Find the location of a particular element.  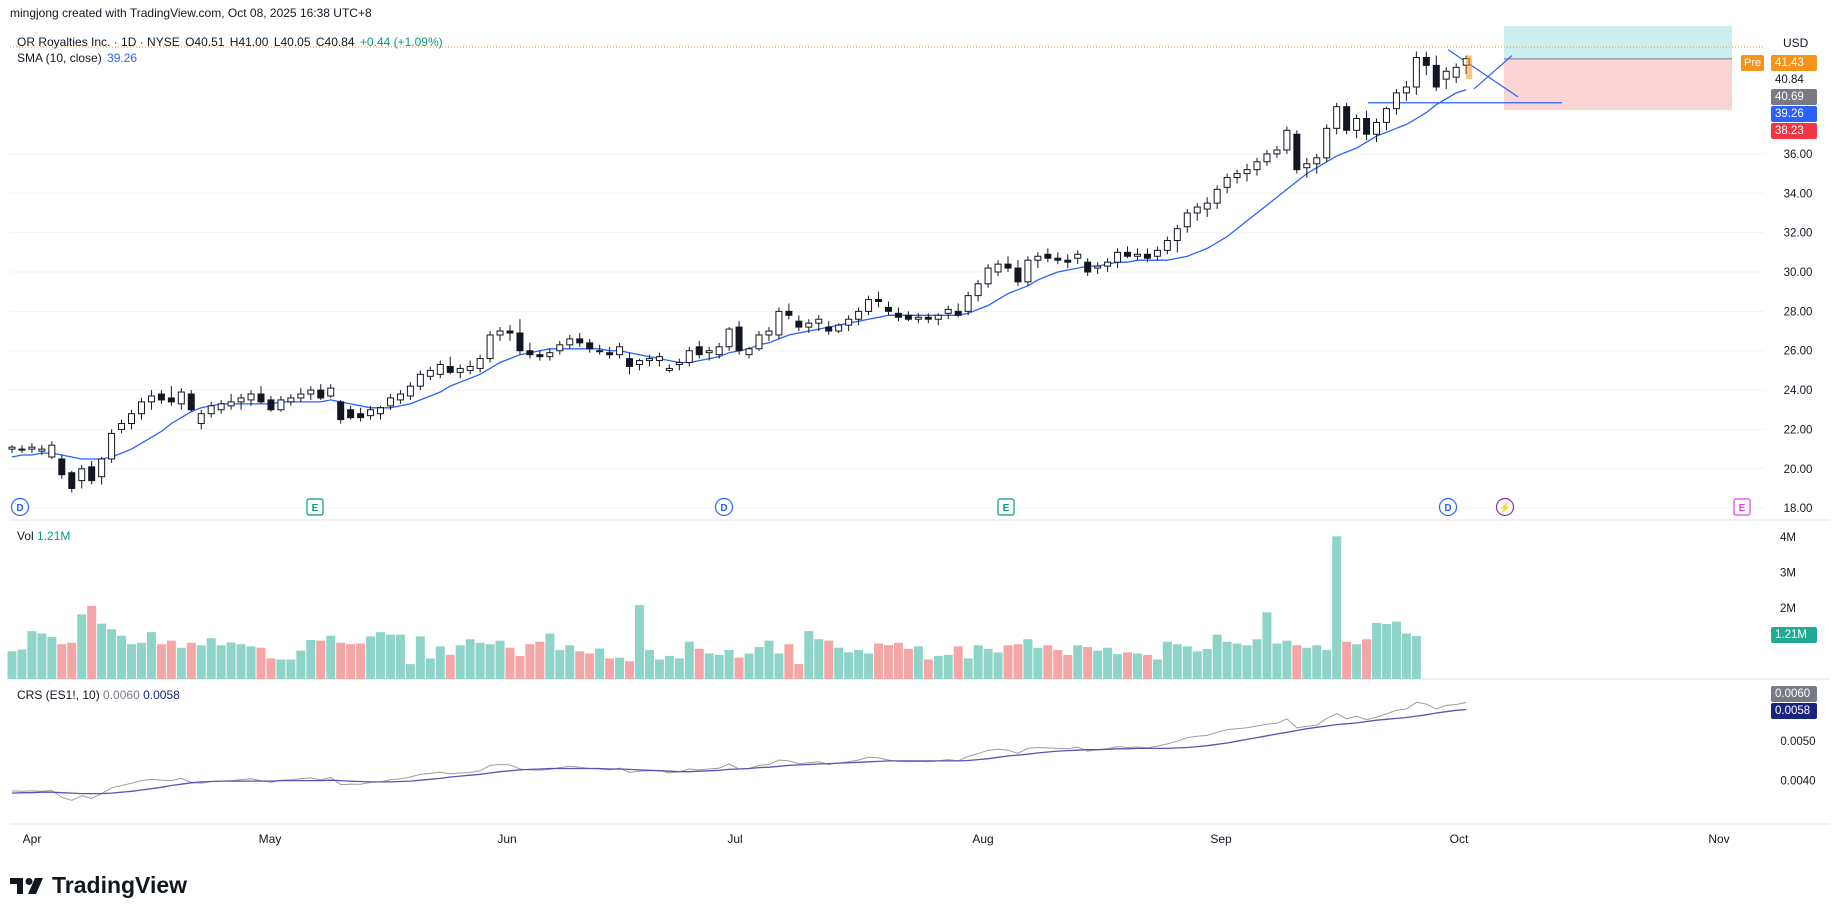

volume-label: Vol is located at coordinates (25, 536).